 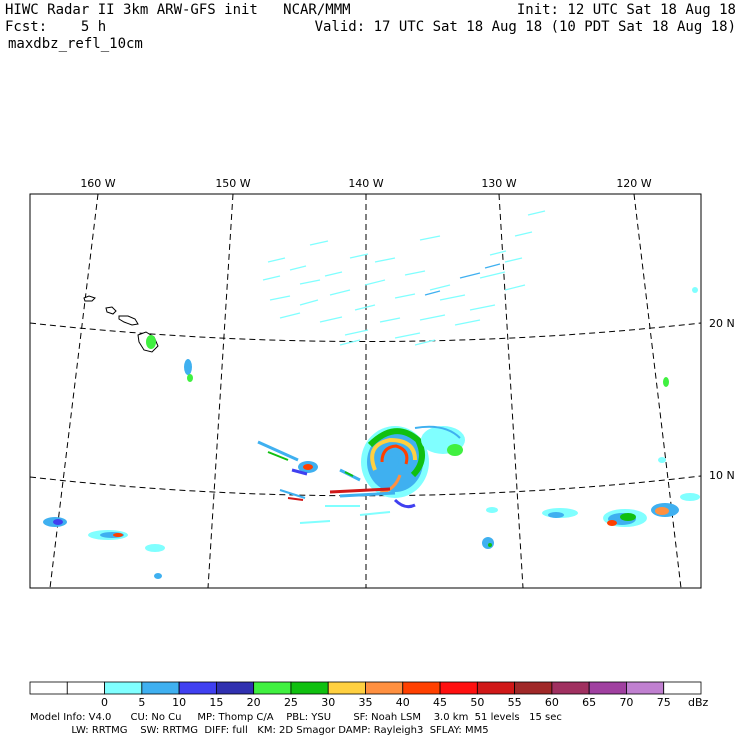 What do you see at coordinates (633, 183) in the screenshot?
I see `lon-label-120w: 120 W` at bounding box center [633, 183].